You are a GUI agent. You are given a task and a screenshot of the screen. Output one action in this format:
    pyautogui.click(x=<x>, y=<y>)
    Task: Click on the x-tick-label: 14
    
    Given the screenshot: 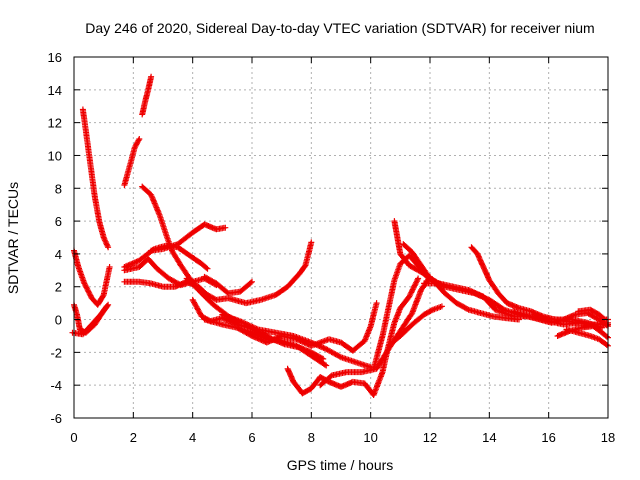 What is the action you would take?
    pyautogui.click(x=489, y=437)
    